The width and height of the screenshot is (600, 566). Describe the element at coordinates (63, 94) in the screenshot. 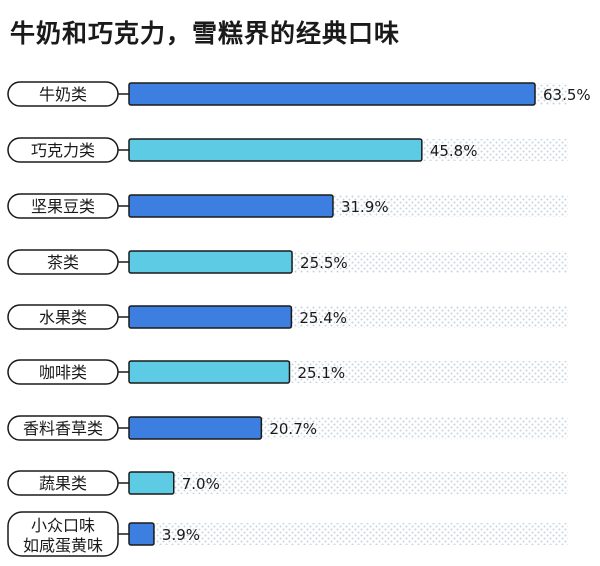

I see `category-label: 牛奶类` at that location.